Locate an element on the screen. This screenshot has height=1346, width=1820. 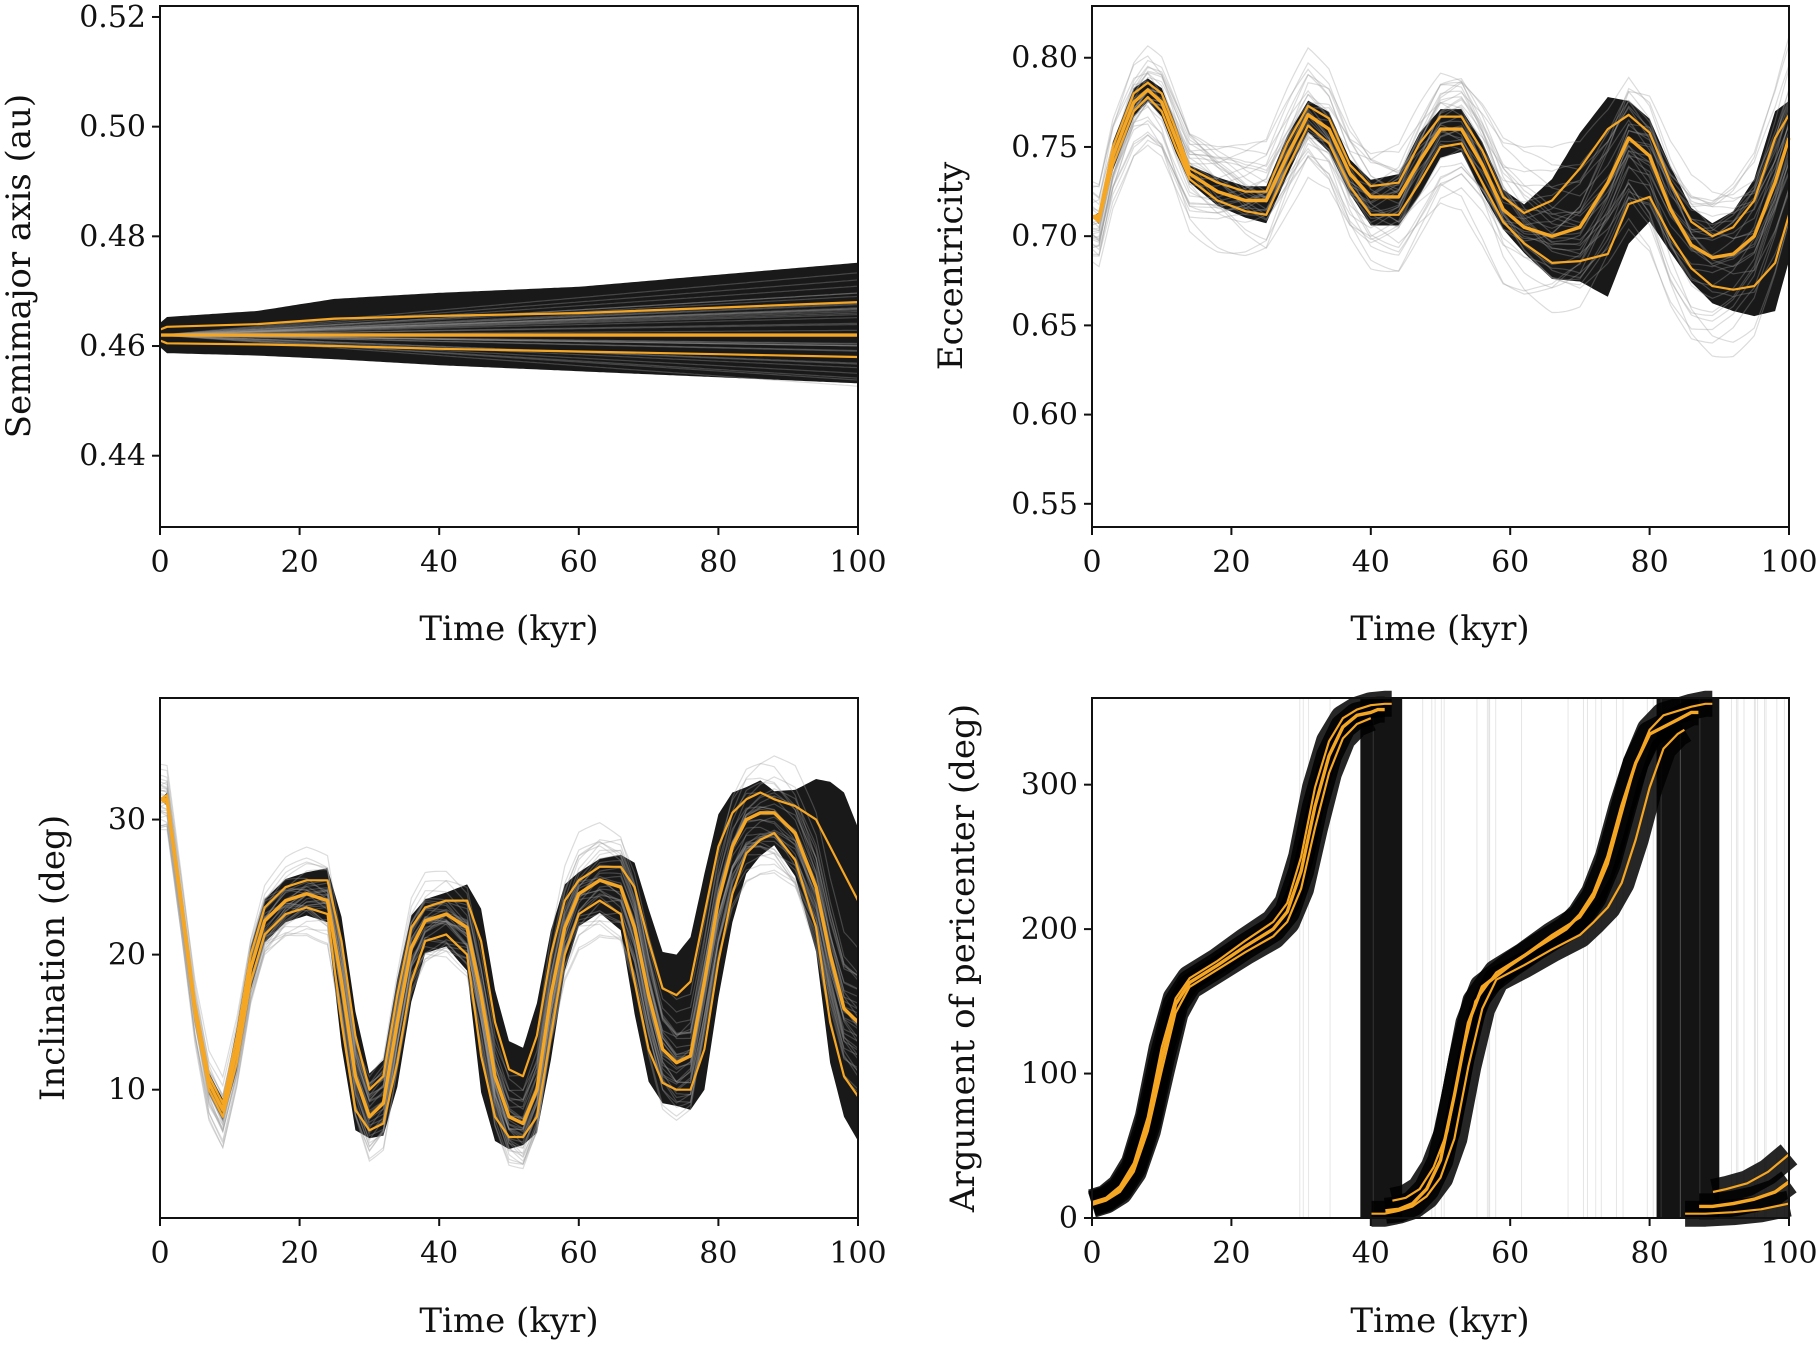
panel-semimajor-axis-ylabel: Semimajor axis (au) is located at coordinates (19, 266).